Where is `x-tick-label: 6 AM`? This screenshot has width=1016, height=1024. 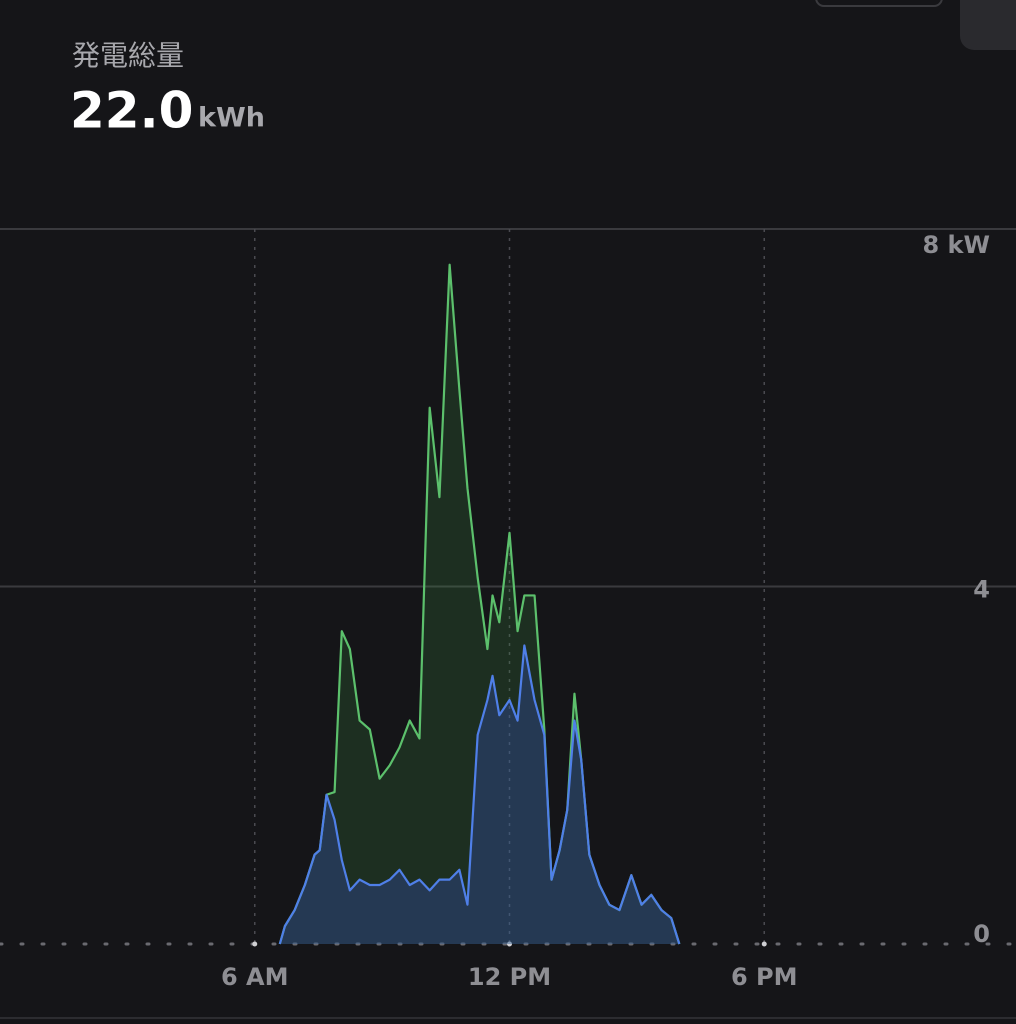 x-tick-label: 6 AM is located at coordinates (255, 977).